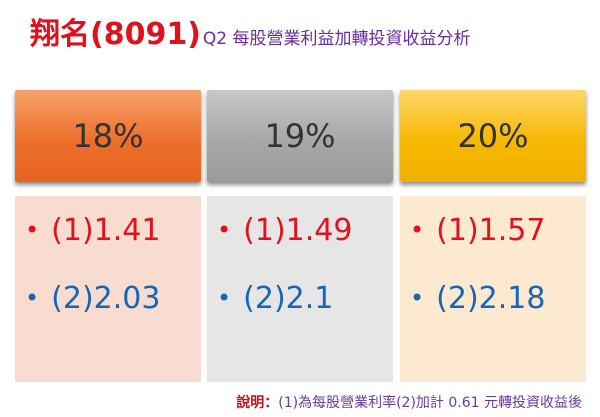 This screenshot has height=417, width=600. I want to click on card-header: 19%, so click(300, 136).